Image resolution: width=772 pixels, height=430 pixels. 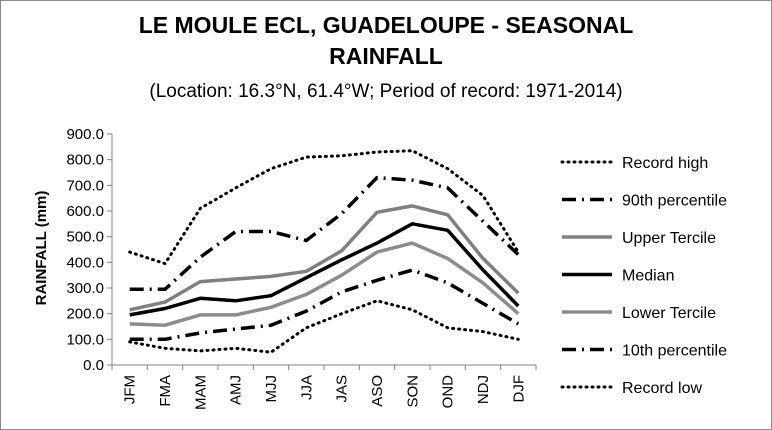 What do you see at coordinates (85, 160) in the screenshot?
I see `y-tick-label: 800.0` at bounding box center [85, 160].